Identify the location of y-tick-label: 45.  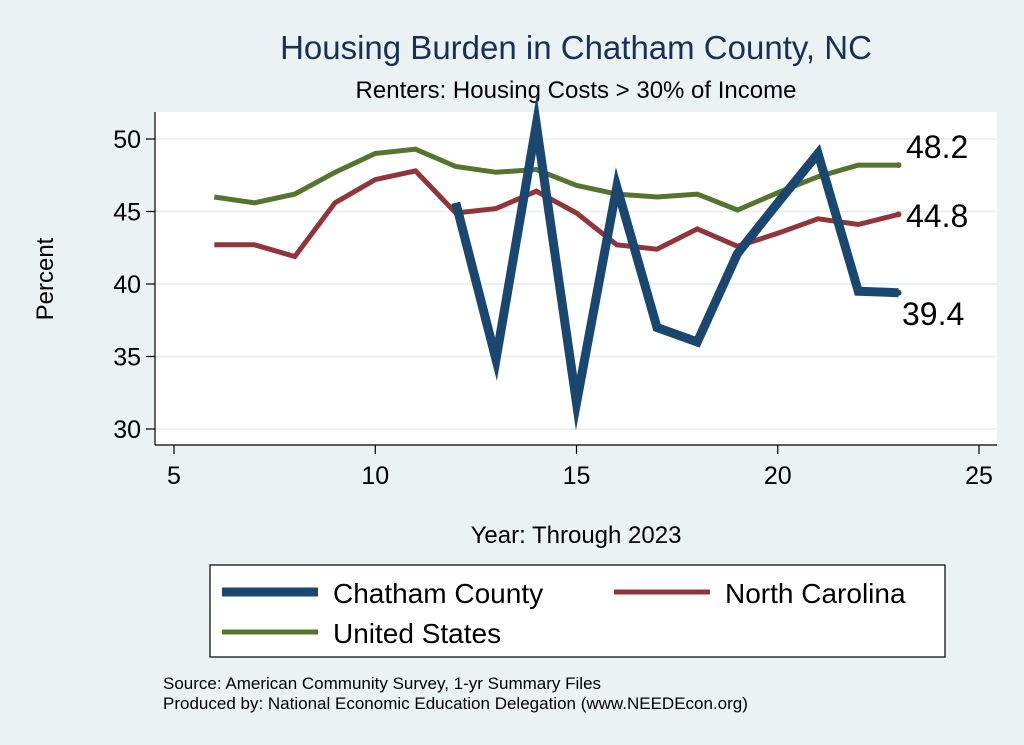
(127, 213).